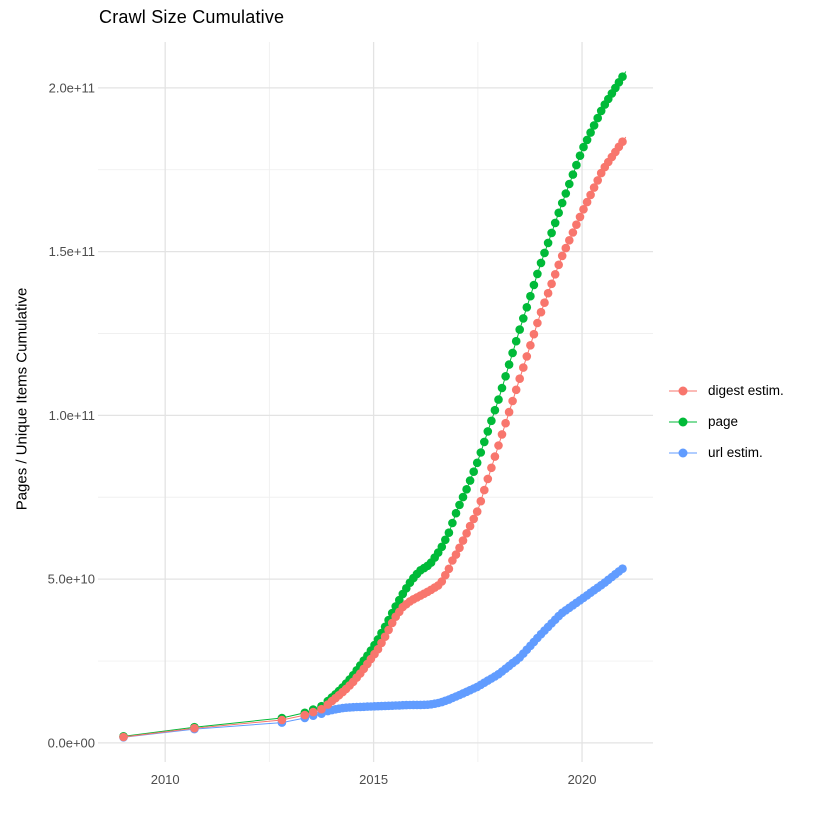 Image resolution: width=826 pixels, height=827 pixels. I want to click on legend-label: page, so click(723, 421).